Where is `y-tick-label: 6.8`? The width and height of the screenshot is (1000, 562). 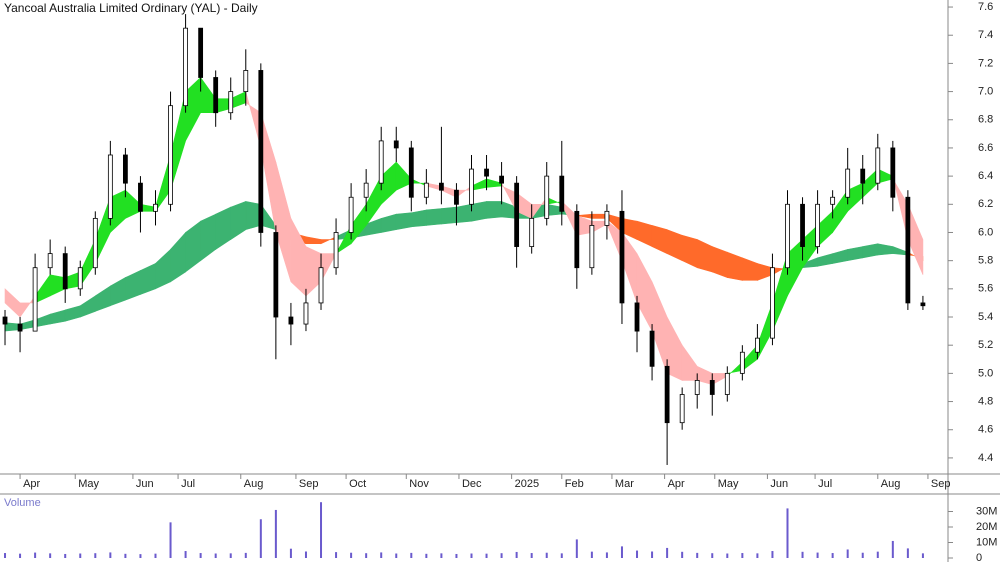 y-tick-label: 6.8 is located at coordinates (985, 120).